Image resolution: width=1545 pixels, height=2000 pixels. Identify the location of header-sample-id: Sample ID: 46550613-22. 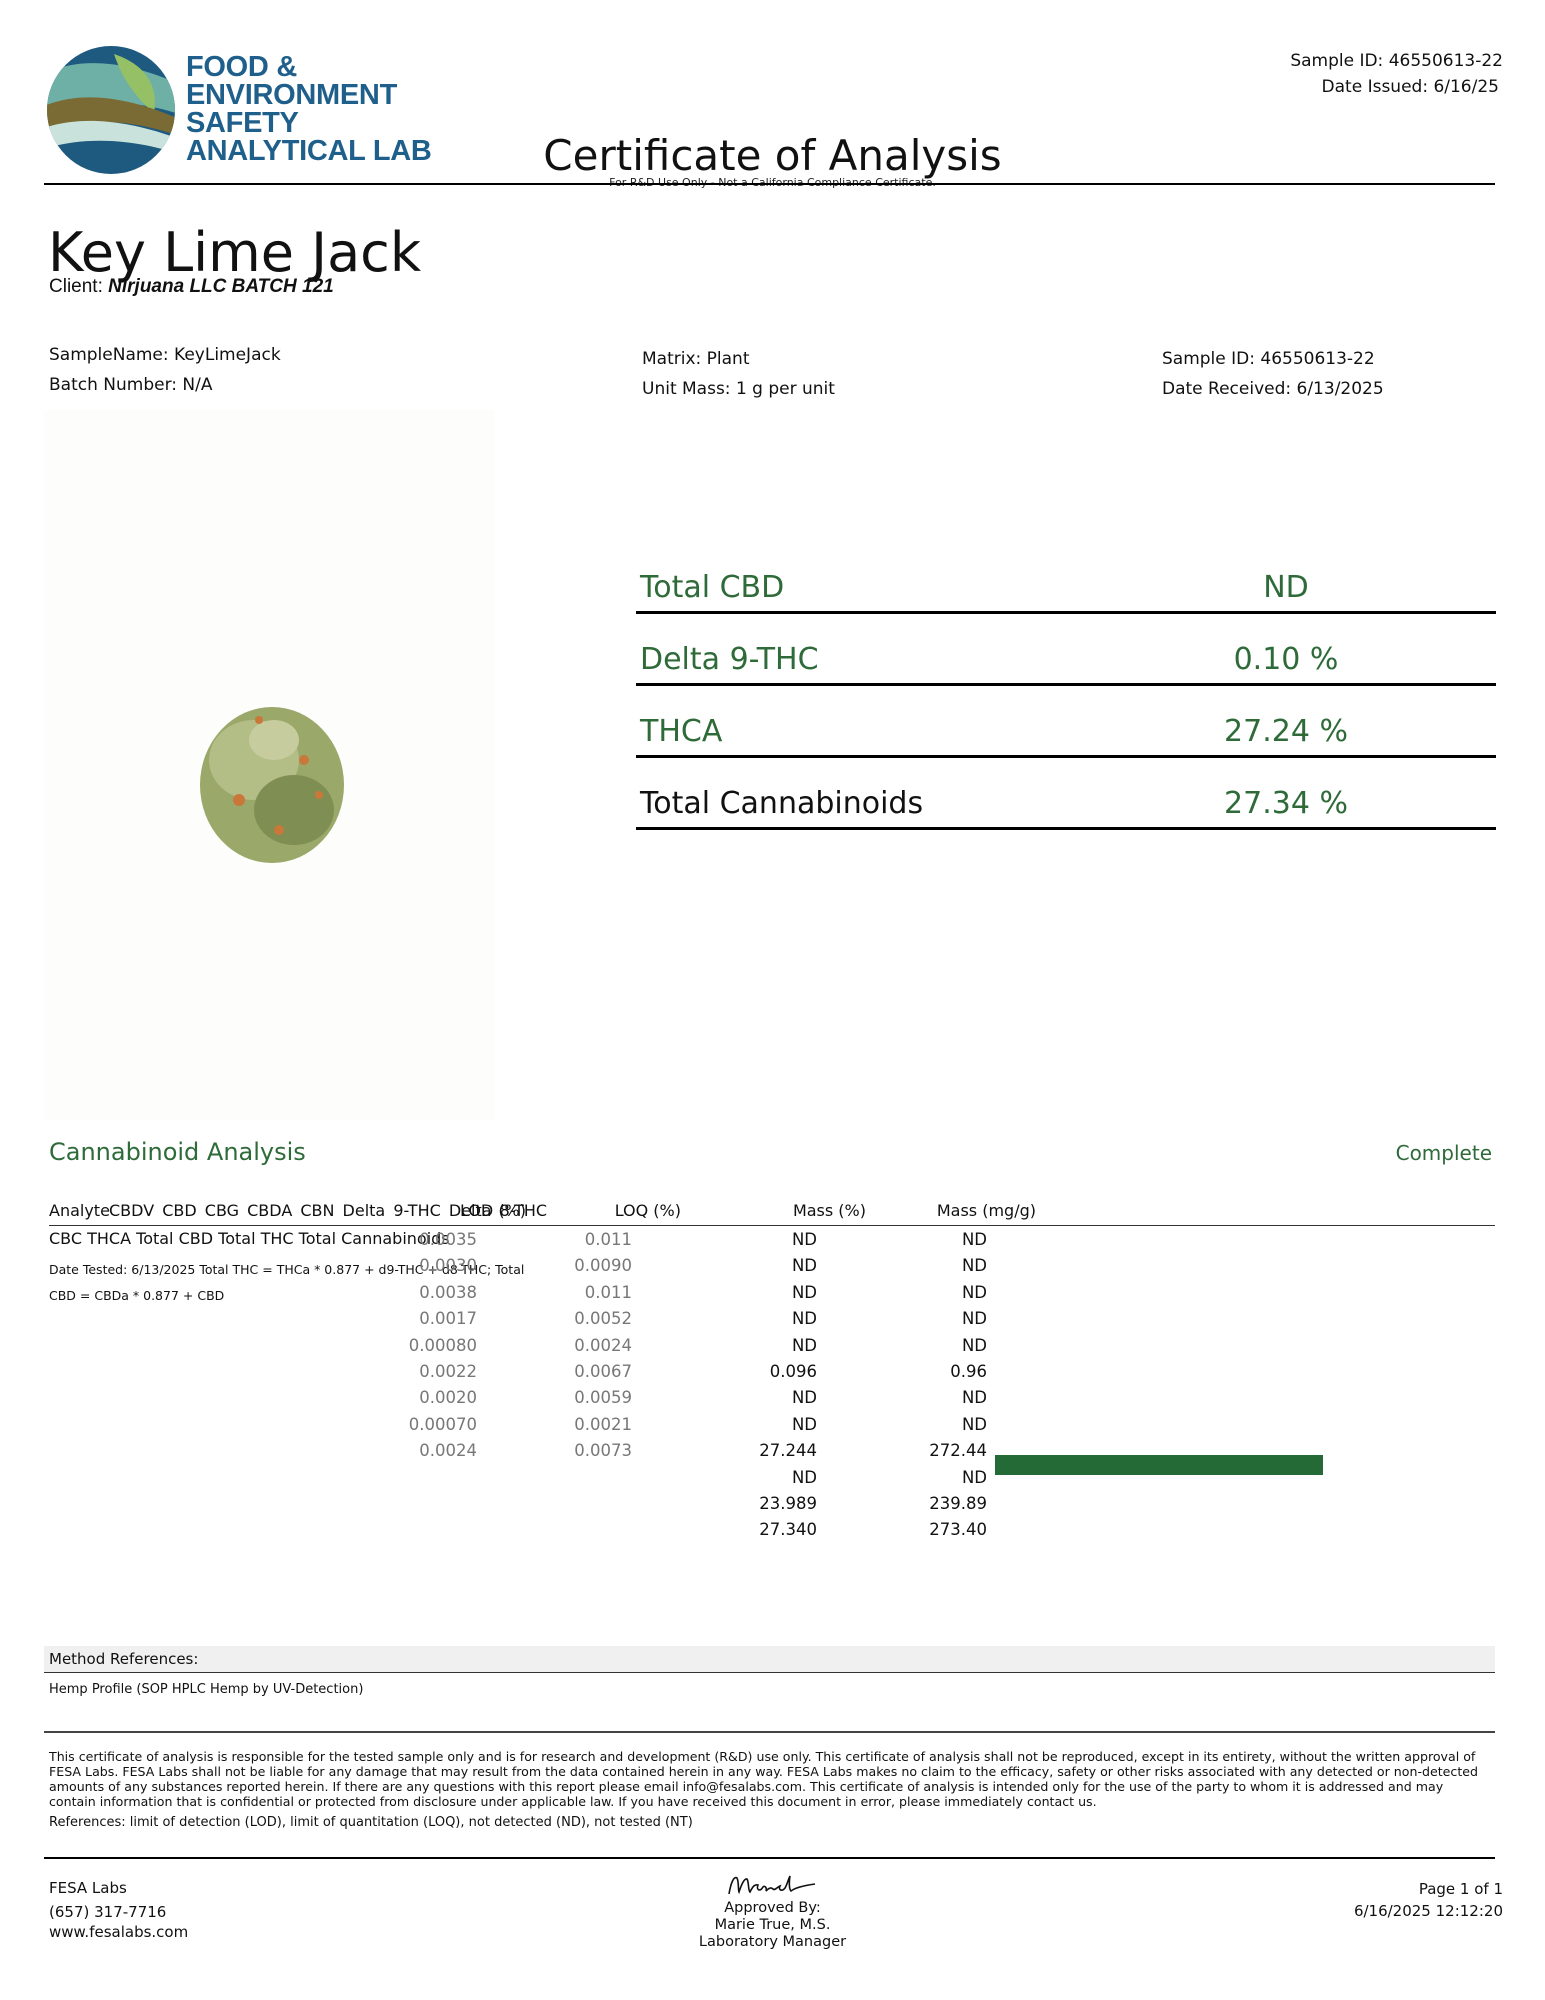
(1396, 61).